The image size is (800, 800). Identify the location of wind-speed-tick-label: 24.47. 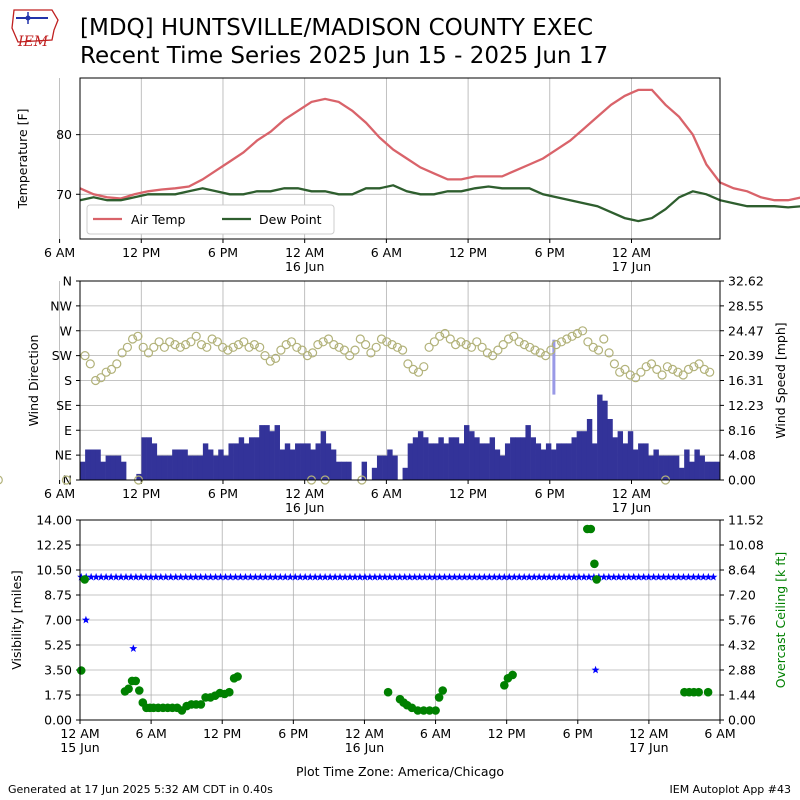
(746, 330).